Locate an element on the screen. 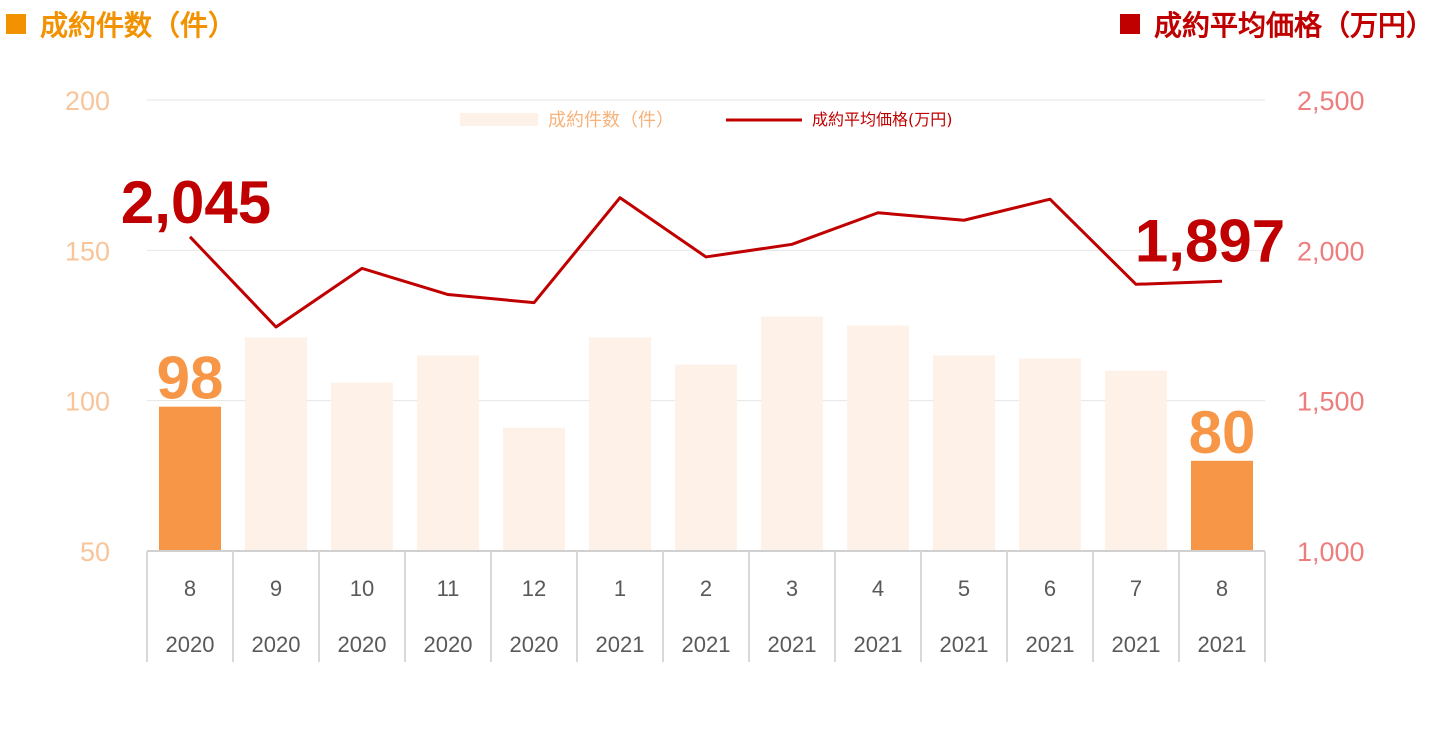 The height and width of the screenshot is (738, 1440). legend-bar-swatch is located at coordinates (499, 119).